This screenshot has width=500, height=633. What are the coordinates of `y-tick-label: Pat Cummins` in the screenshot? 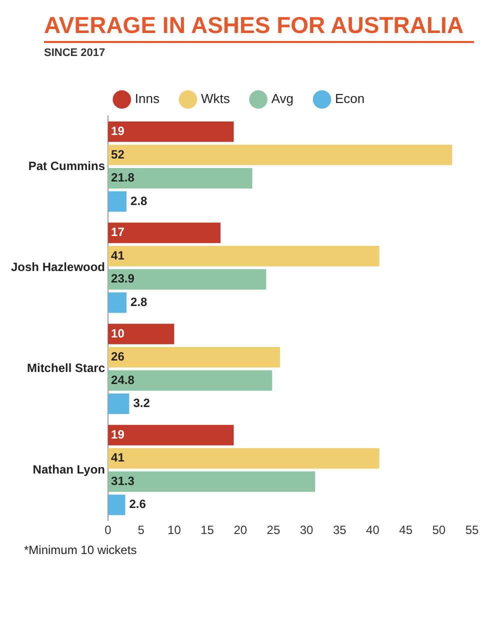 It's located at (67, 165).